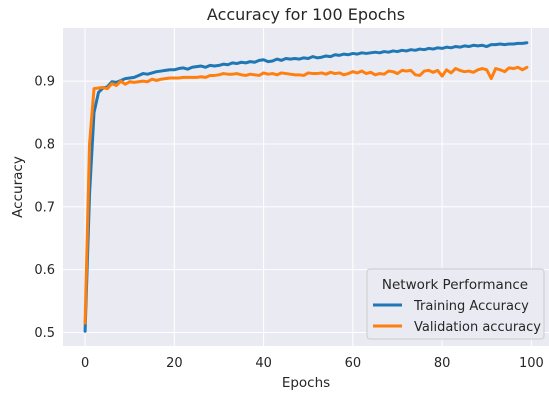  Describe the element at coordinates (44, 144) in the screenshot. I see `y-tick-label: 0.8` at that location.